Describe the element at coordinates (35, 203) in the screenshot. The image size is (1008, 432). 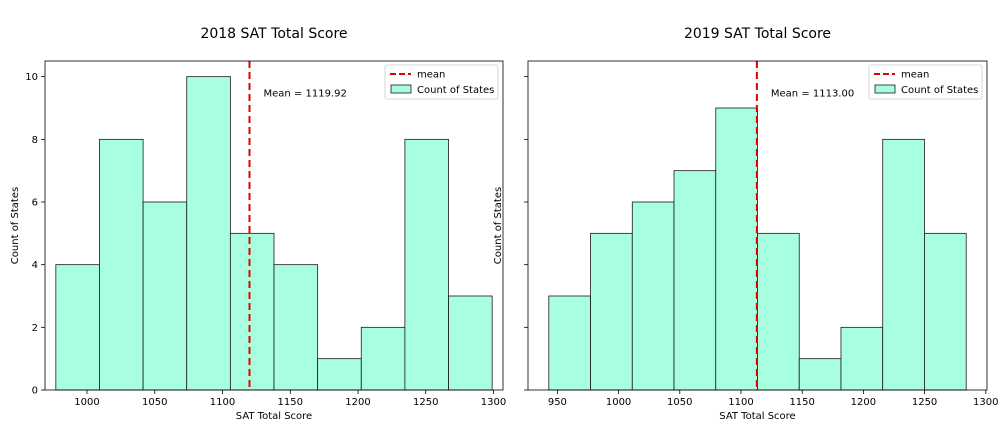
I see `y-tick-label: 6` at that location.